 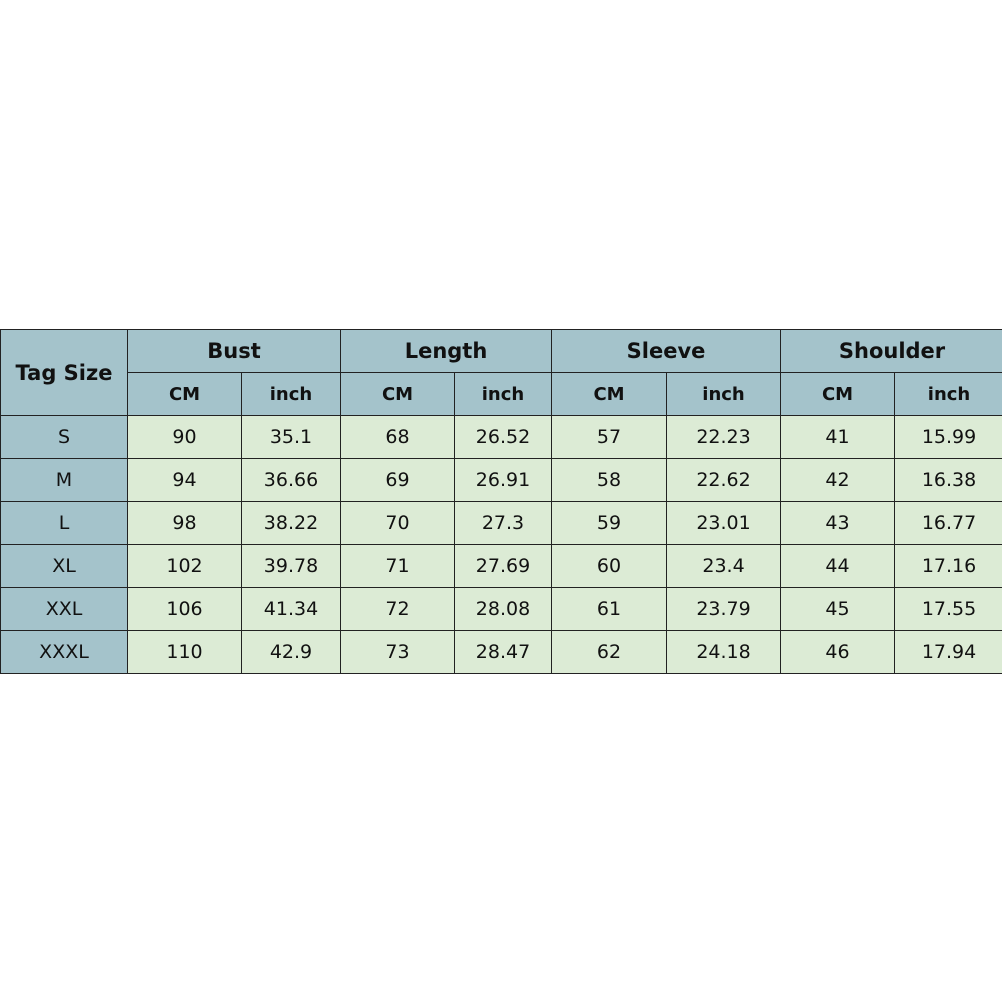 What do you see at coordinates (838, 437) in the screenshot?
I see `table-cell: 41` at bounding box center [838, 437].